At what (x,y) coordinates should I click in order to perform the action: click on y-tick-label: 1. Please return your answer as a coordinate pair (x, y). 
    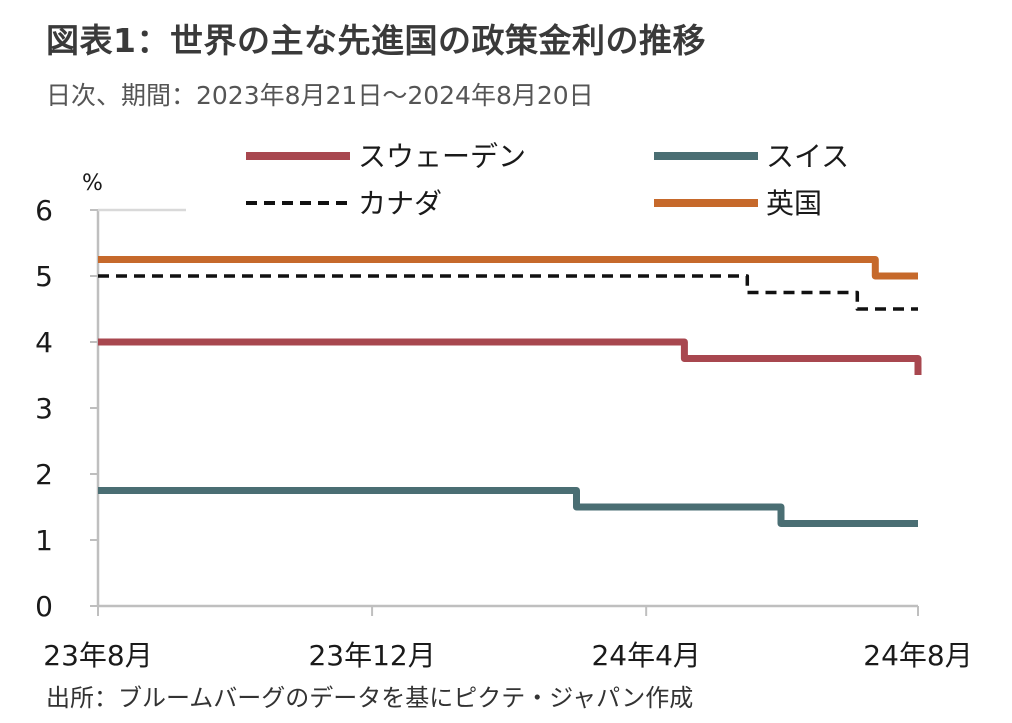
    Looking at the image, I should click on (44, 540).